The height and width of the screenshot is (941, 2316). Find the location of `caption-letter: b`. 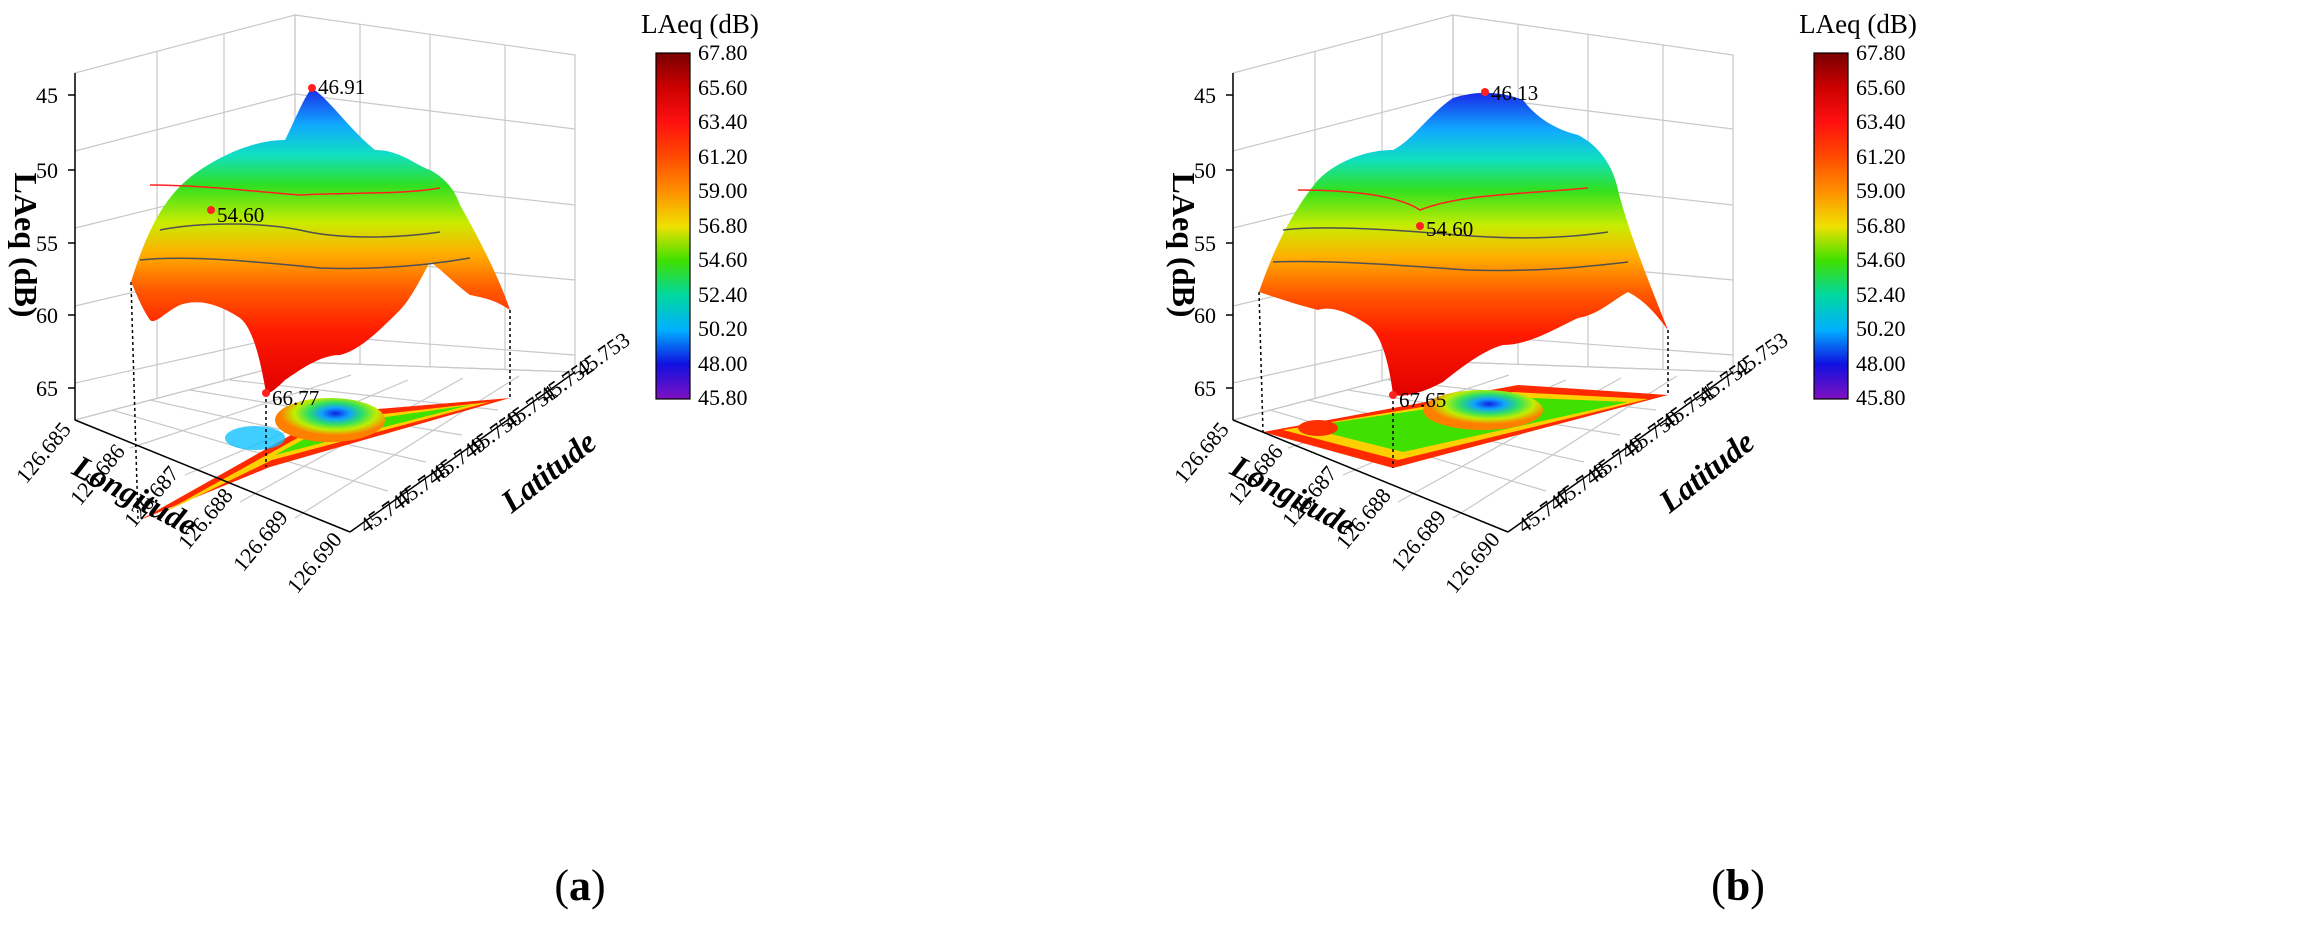

caption-letter: b is located at coordinates (1738, 885).